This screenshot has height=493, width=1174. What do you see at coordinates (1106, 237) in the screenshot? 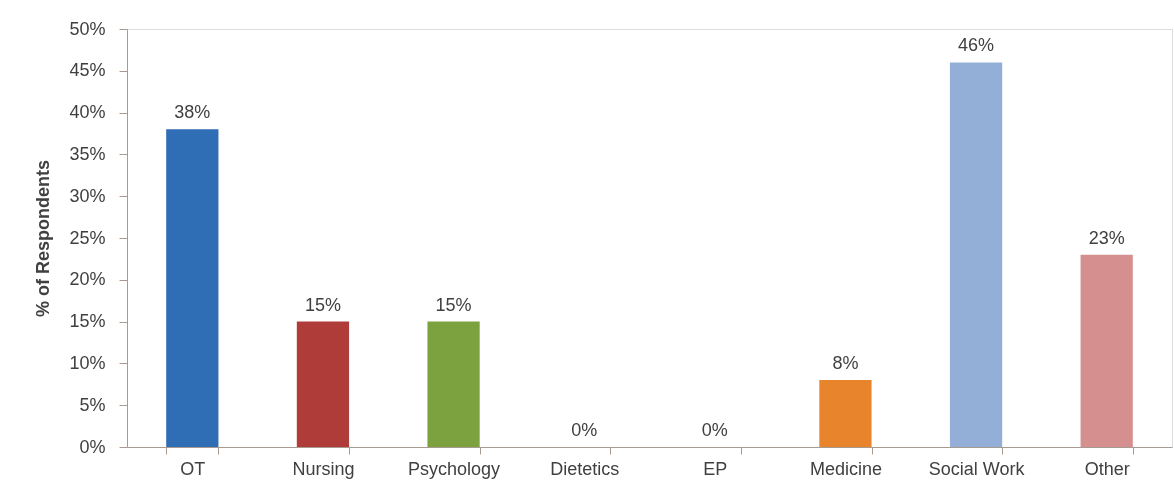
I see `data-label: 23%` at bounding box center [1106, 237].